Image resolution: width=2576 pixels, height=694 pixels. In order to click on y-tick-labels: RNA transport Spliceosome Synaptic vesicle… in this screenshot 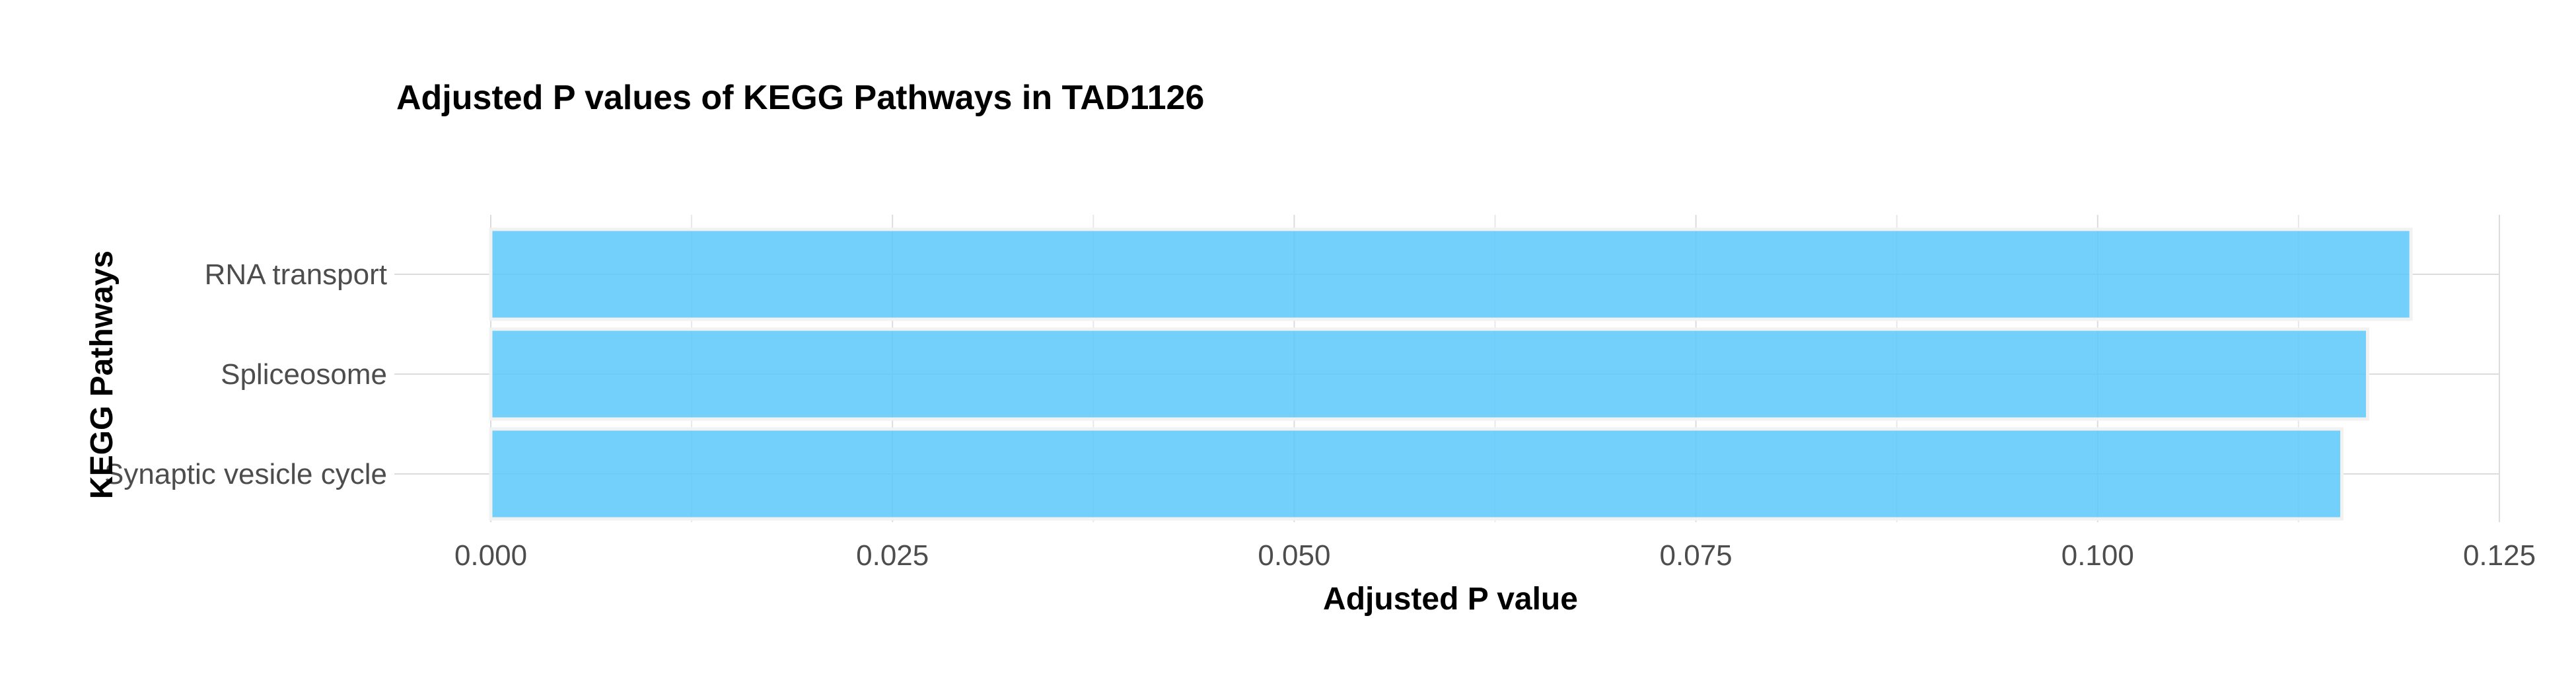, I will do `click(245, 374)`.